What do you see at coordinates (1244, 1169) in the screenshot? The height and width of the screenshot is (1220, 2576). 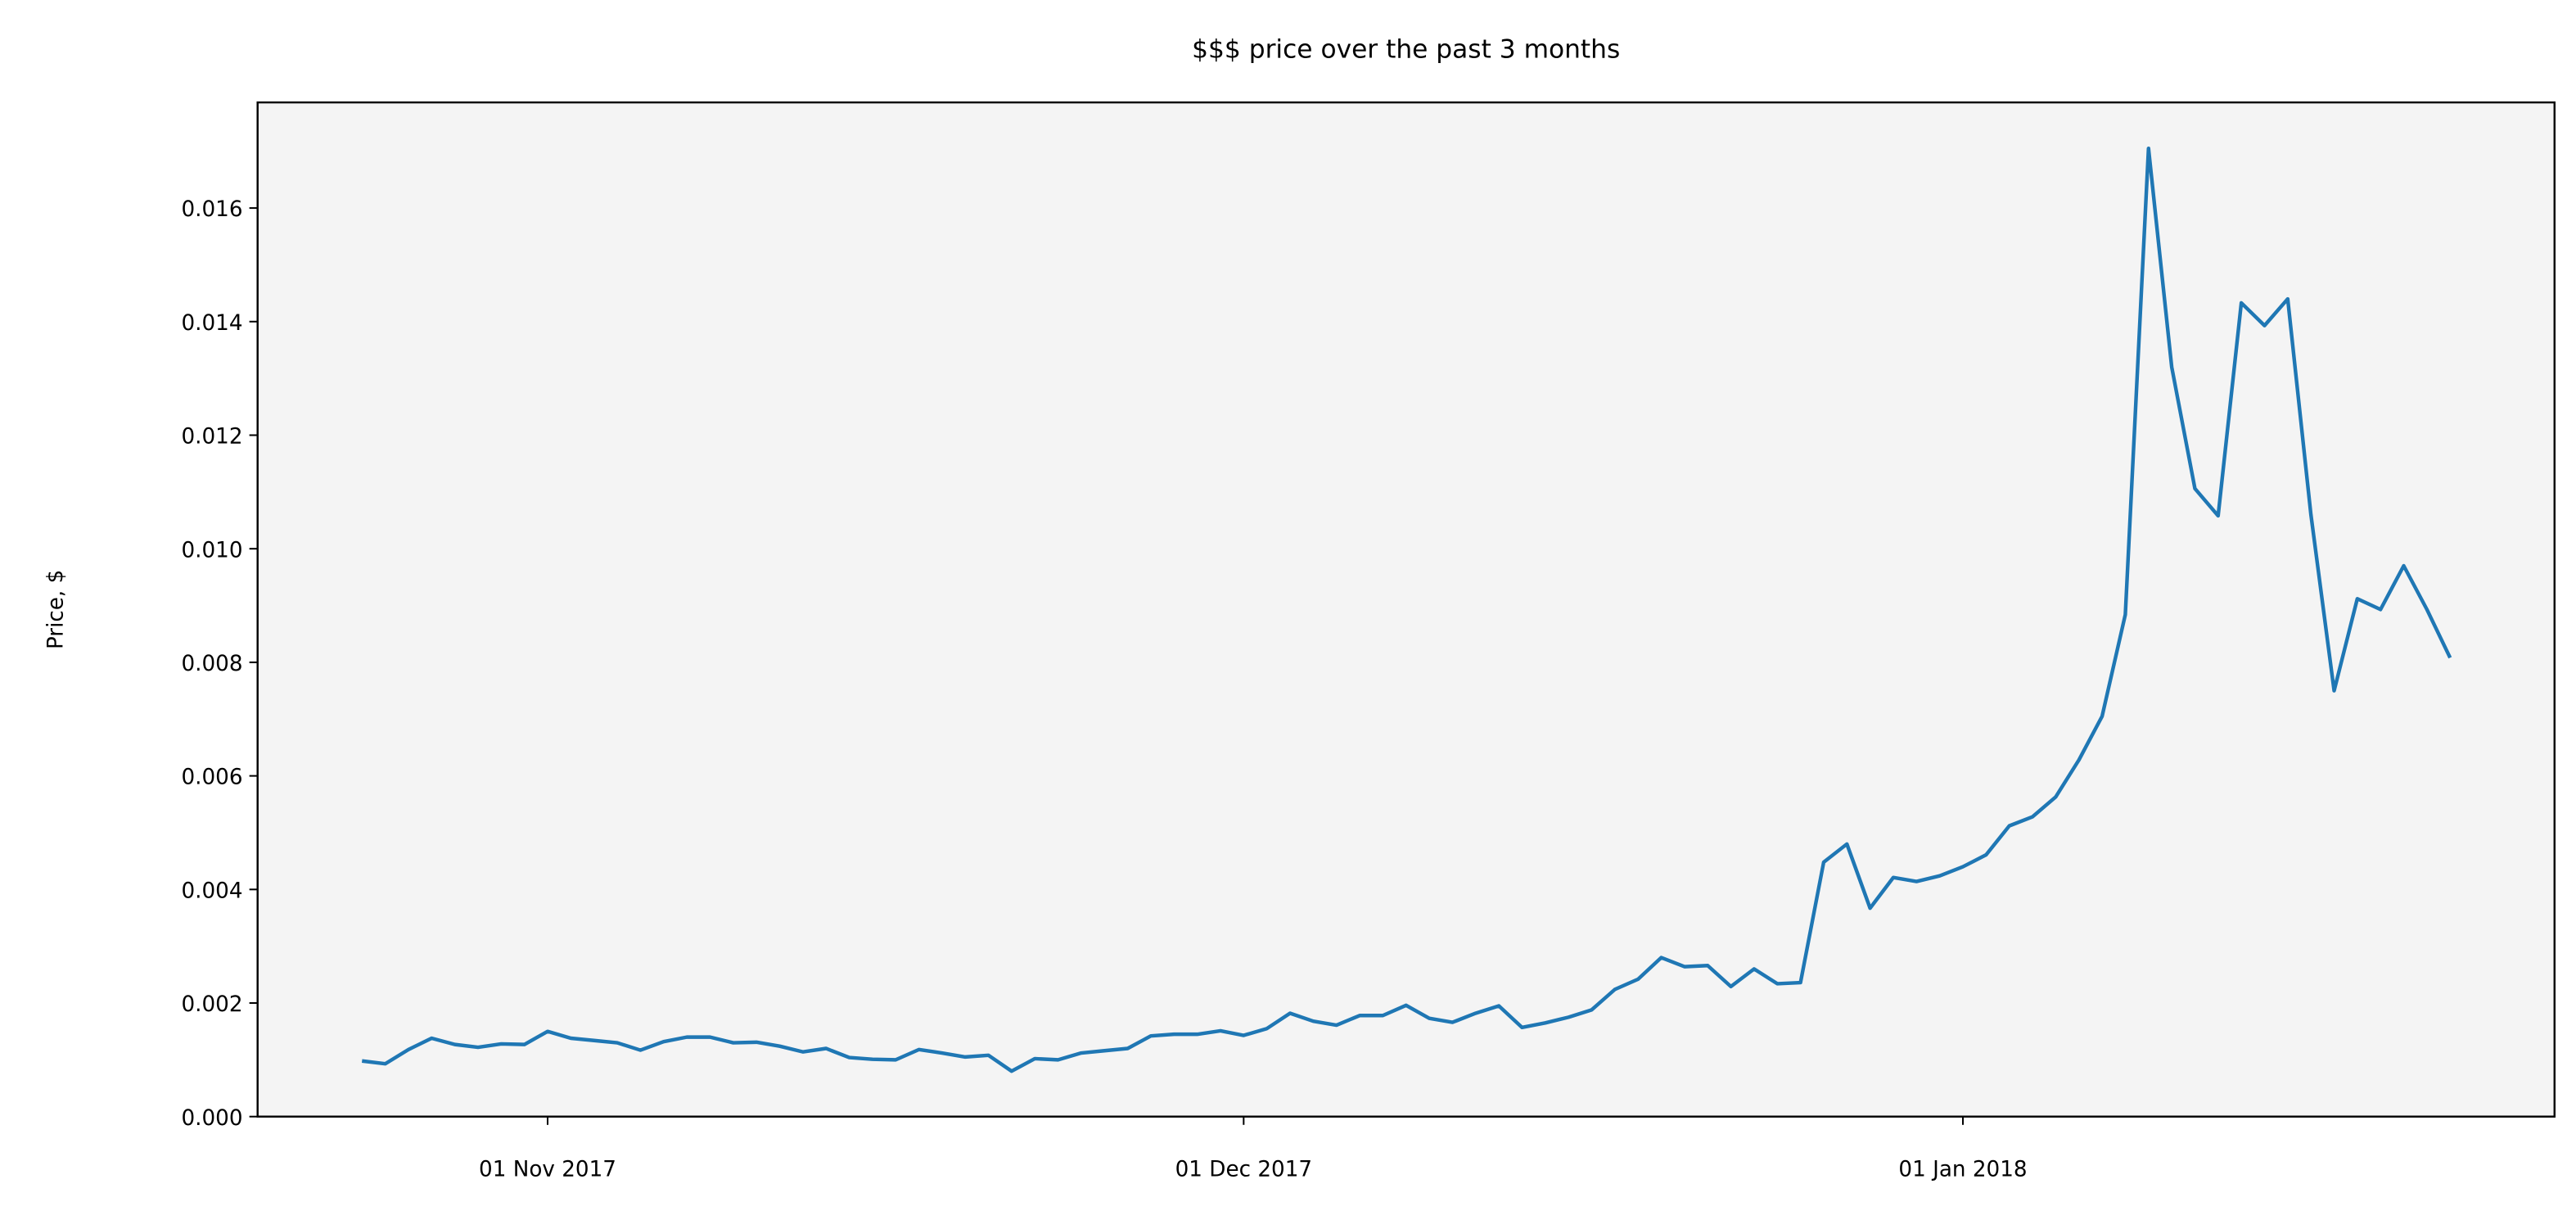 I see `x-tick-label: 01 Dec 2017` at bounding box center [1244, 1169].